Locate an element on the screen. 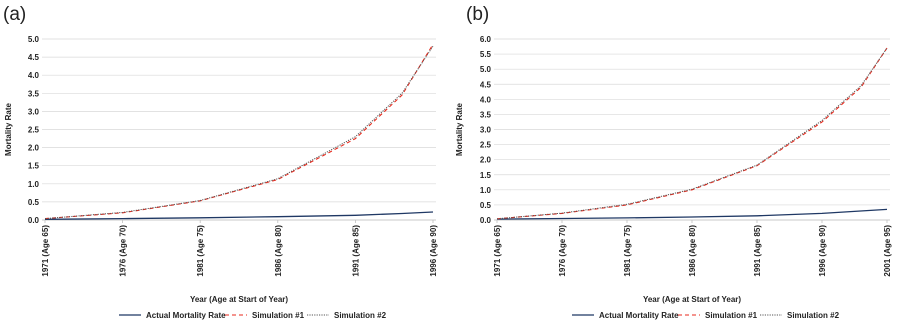  panel-label-b: (b) is located at coordinates (478, 14).